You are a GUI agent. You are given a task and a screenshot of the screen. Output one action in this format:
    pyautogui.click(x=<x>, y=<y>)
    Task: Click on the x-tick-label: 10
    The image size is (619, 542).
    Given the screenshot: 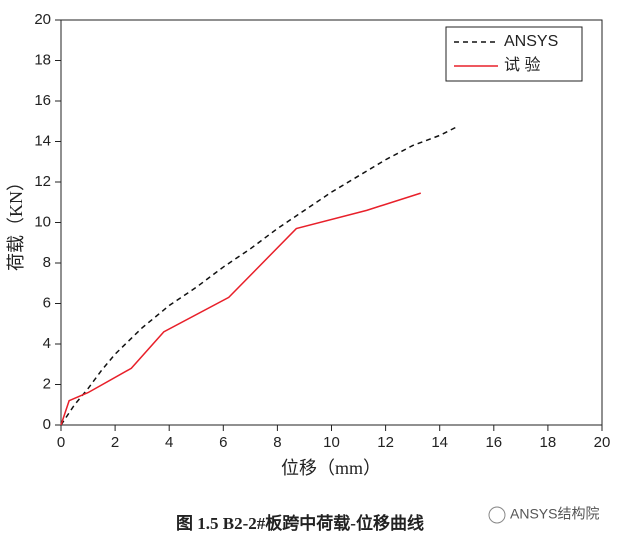 What is the action you would take?
    pyautogui.click(x=331, y=442)
    